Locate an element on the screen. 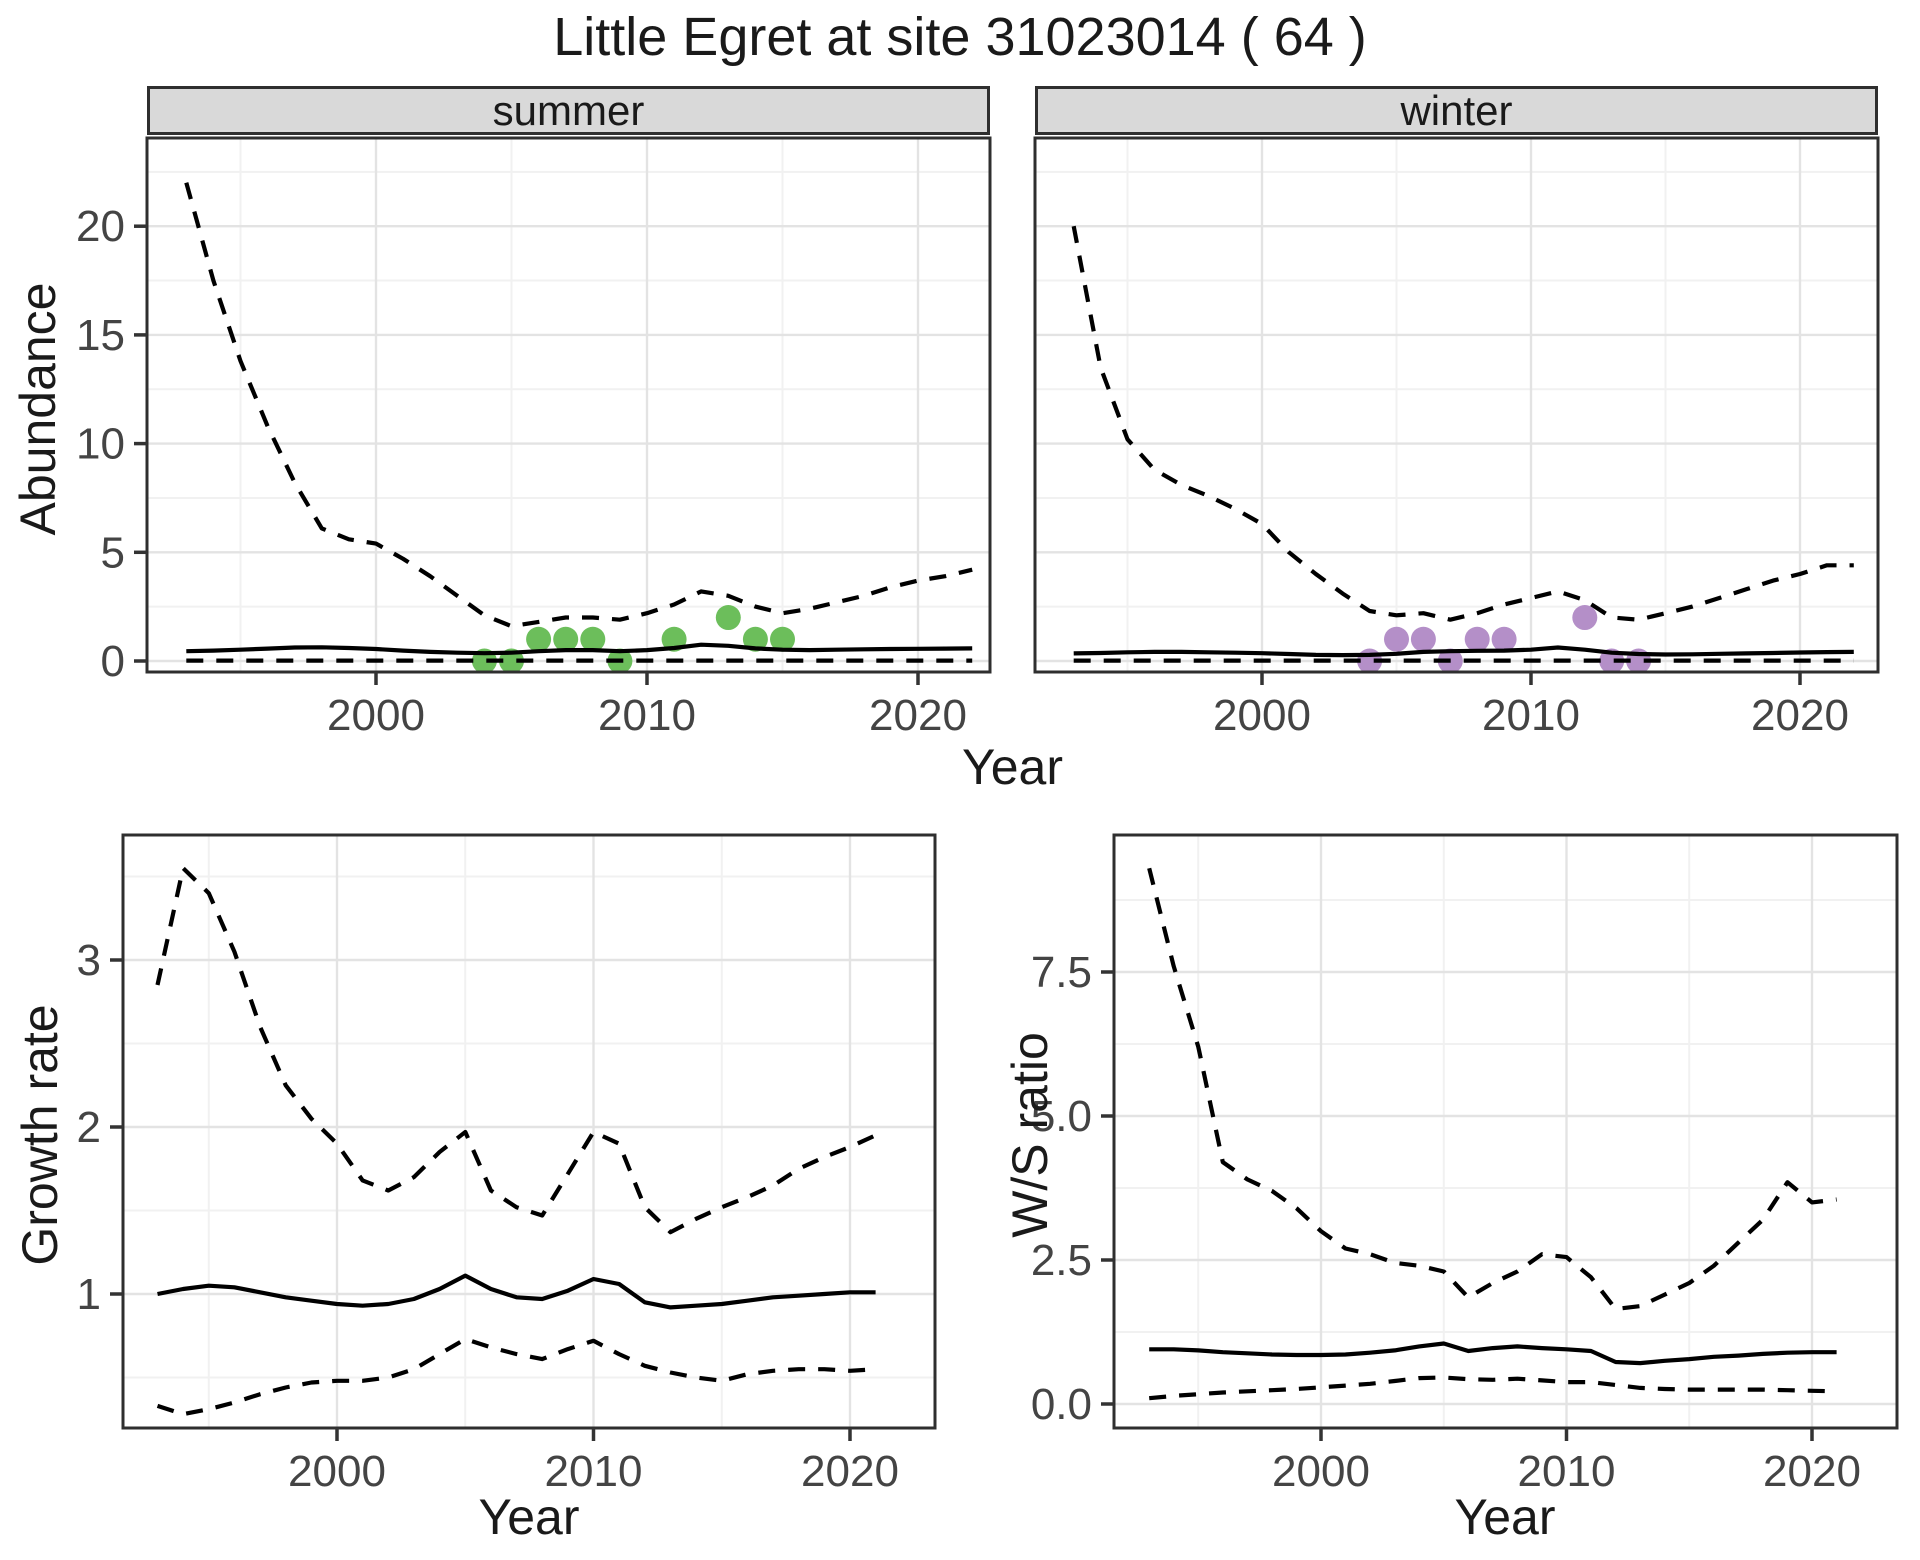  facet-strip-label: winter is located at coordinates (1456, 110).